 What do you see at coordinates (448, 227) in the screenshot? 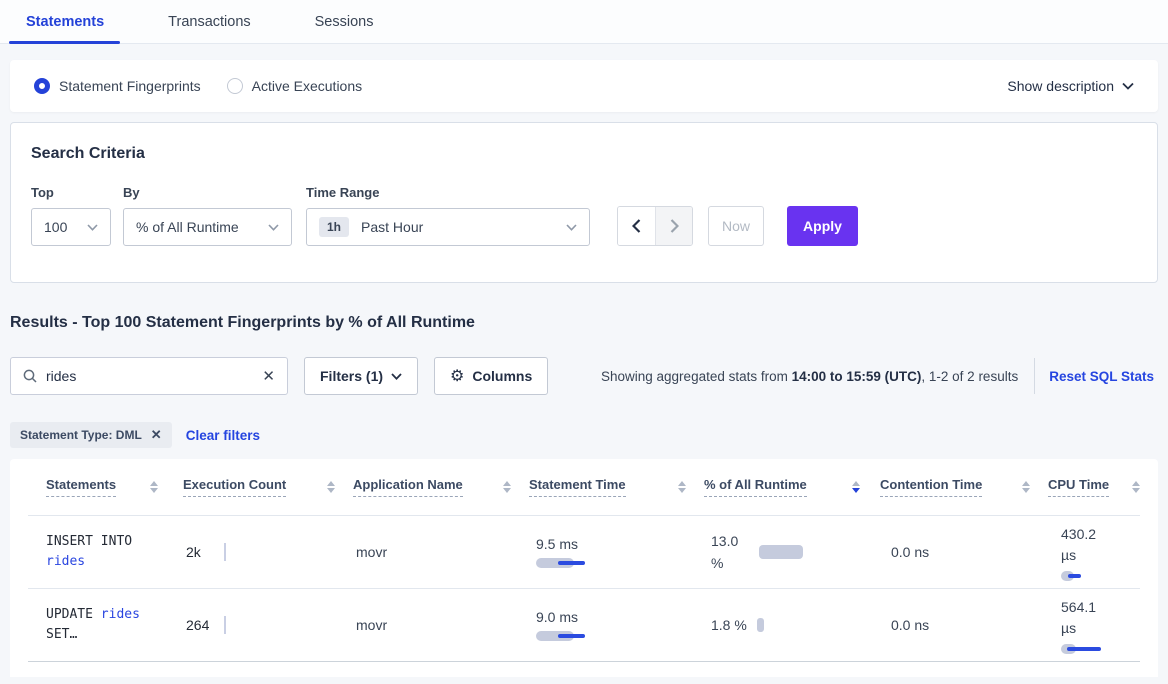
I see `time-range-select: 1h Past Hour` at bounding box center [448, 227].